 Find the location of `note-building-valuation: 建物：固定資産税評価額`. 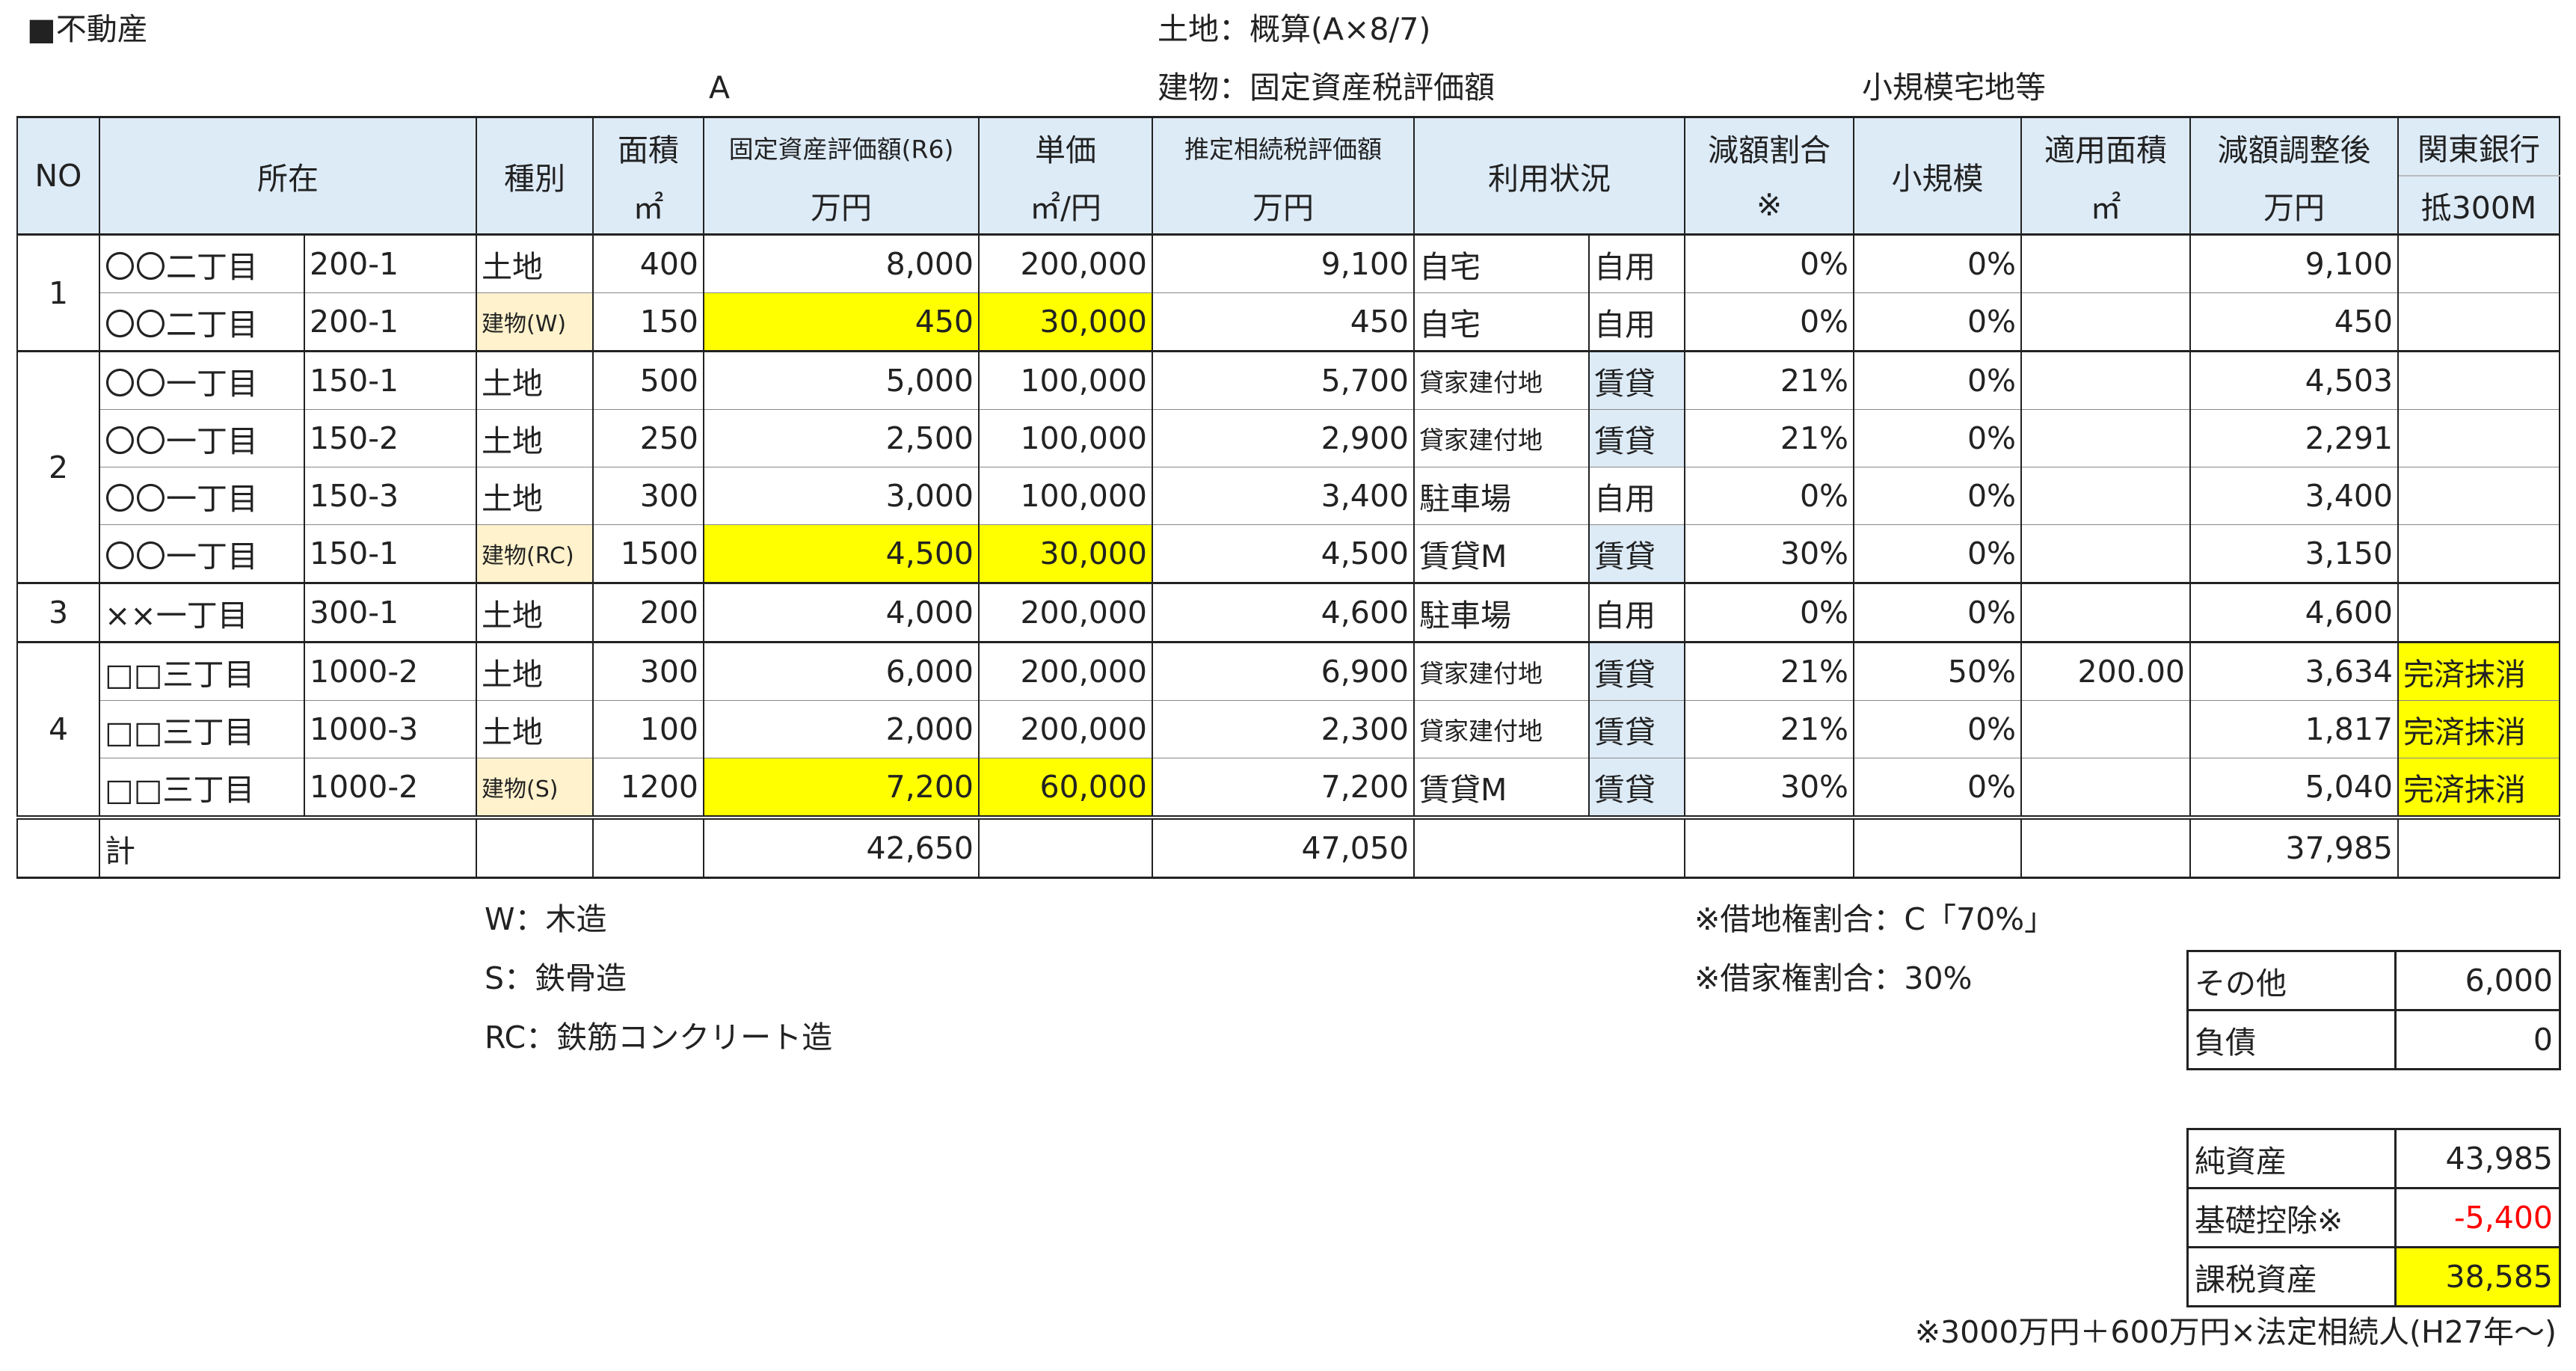

note-building-valuation: 建物：固定資産税評価額 is located at coordinates (1326, 87).